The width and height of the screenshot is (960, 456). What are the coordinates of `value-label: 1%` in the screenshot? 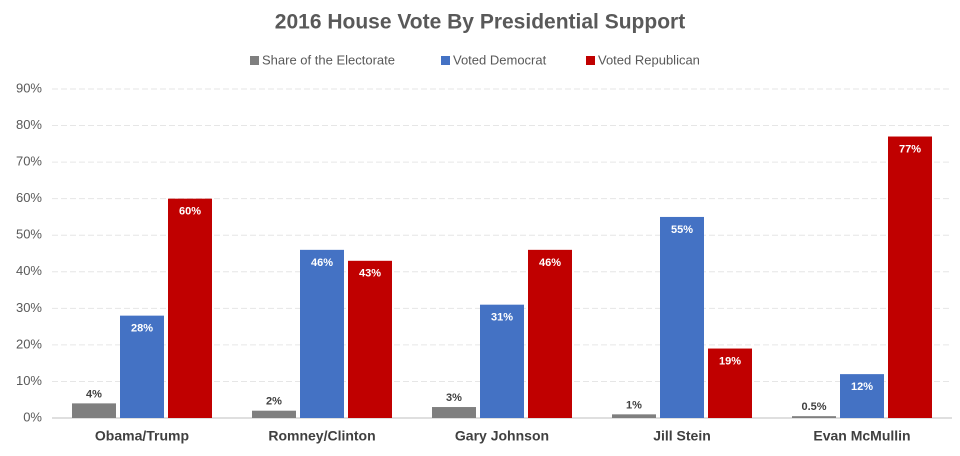 It's located at (634, 405).